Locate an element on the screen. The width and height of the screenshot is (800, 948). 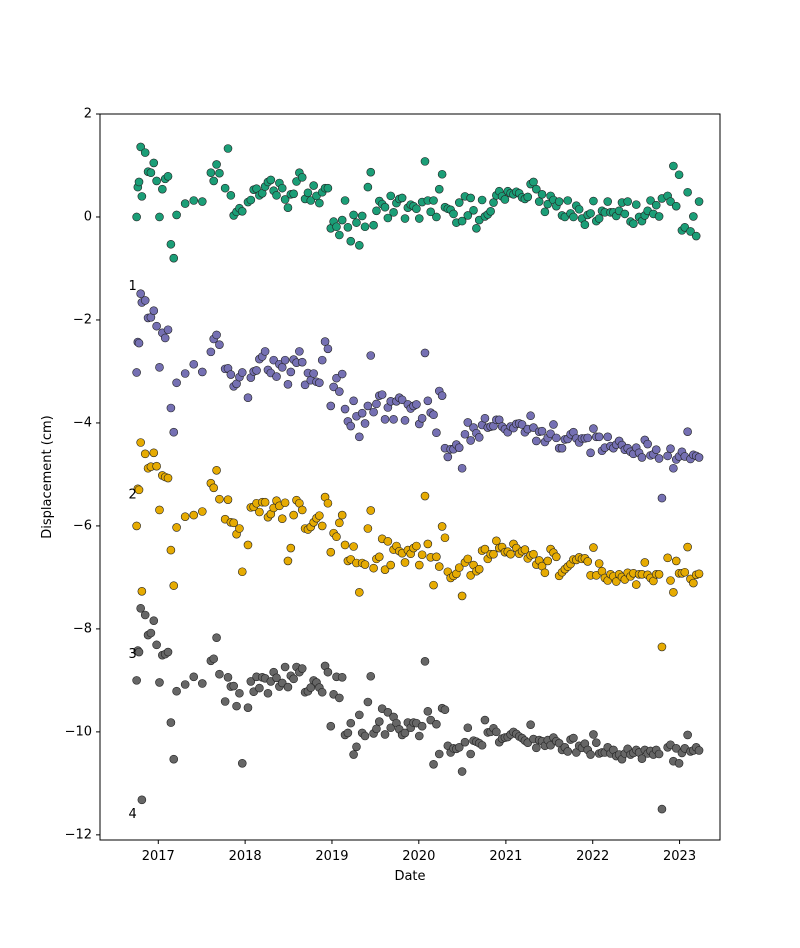
series-labels: 1 2 3 4 is located at coordinates (132, 550).